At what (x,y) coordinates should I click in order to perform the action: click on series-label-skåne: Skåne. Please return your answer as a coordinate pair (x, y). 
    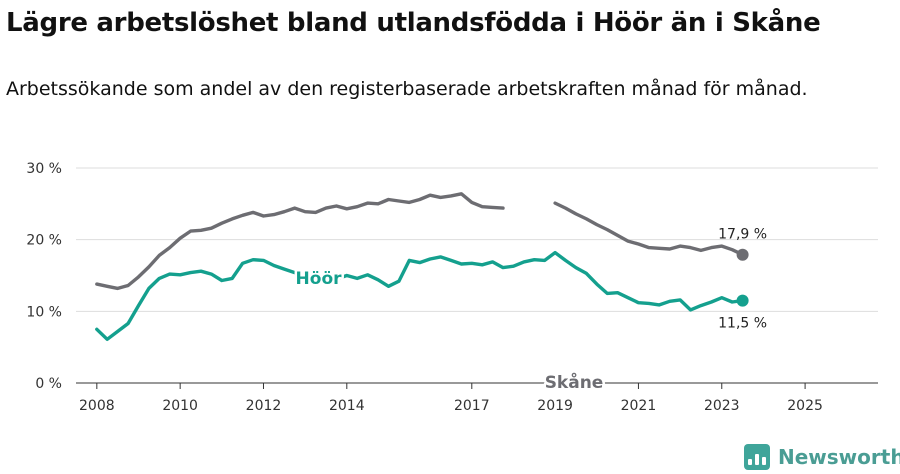
    Looking at the image, I should click on (574, 382).